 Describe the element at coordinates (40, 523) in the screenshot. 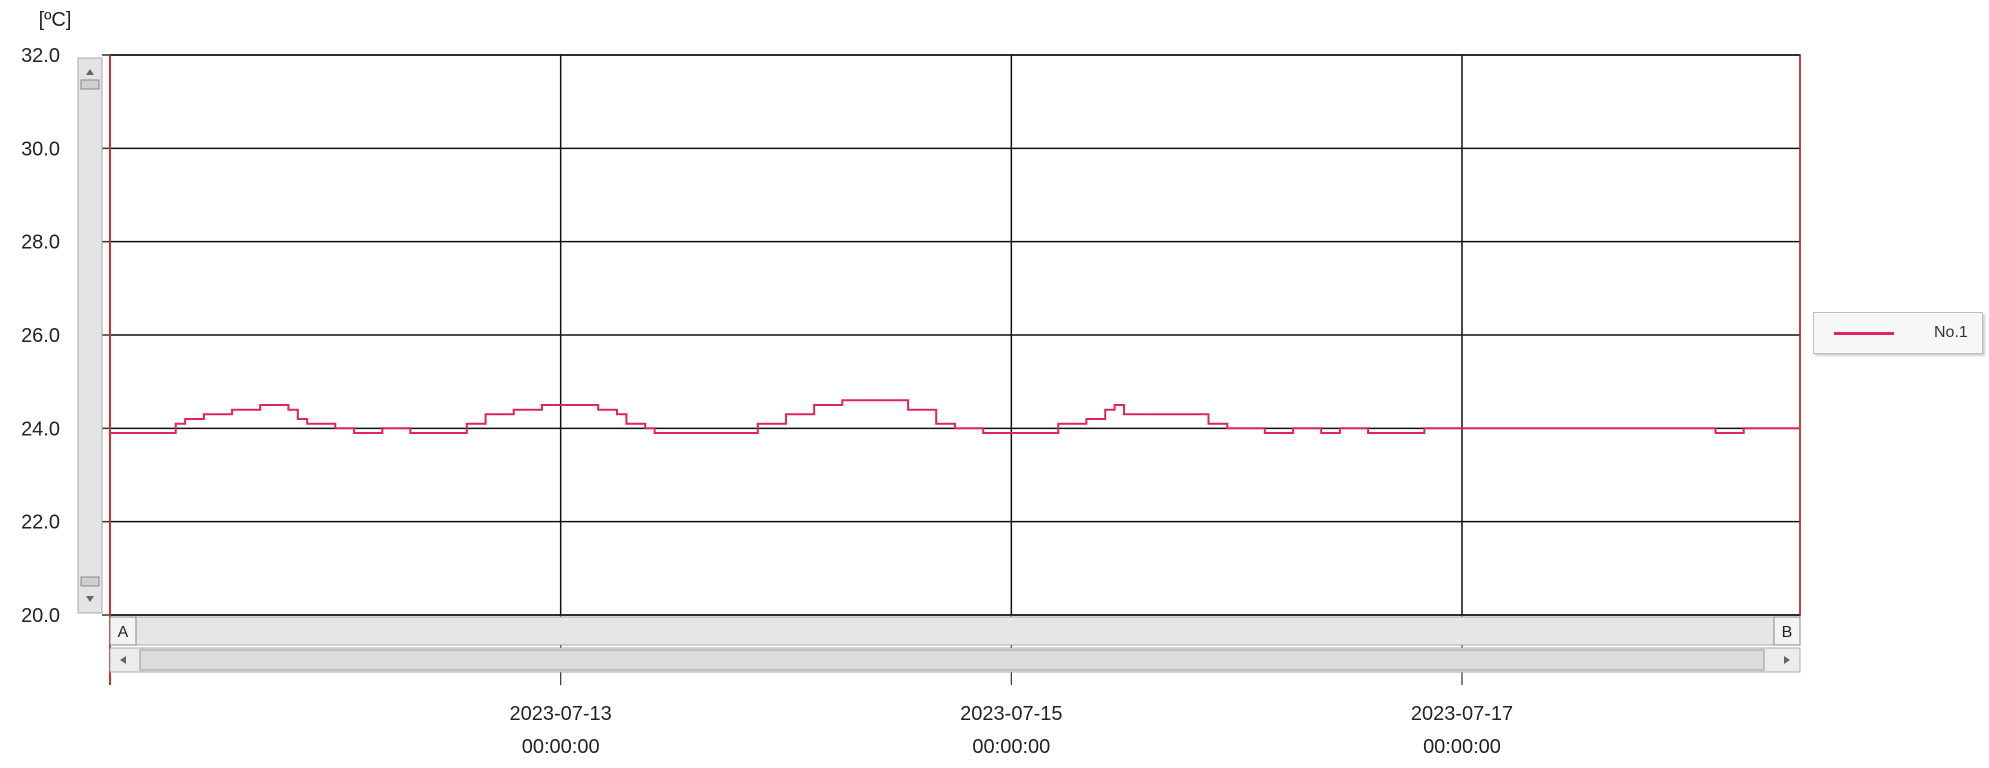

I see `y-tick-label: 22.0` at that location.